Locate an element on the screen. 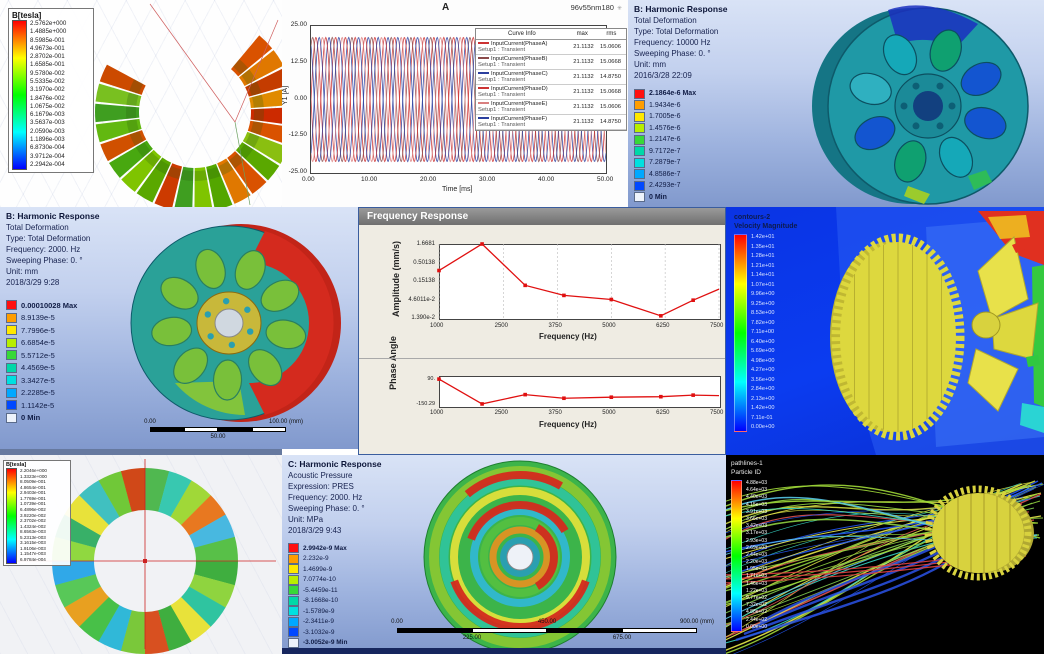 This screenshot has width=1044, height=654. colorbar-value: 7.82e+00 is located at coordinates (763, 322).